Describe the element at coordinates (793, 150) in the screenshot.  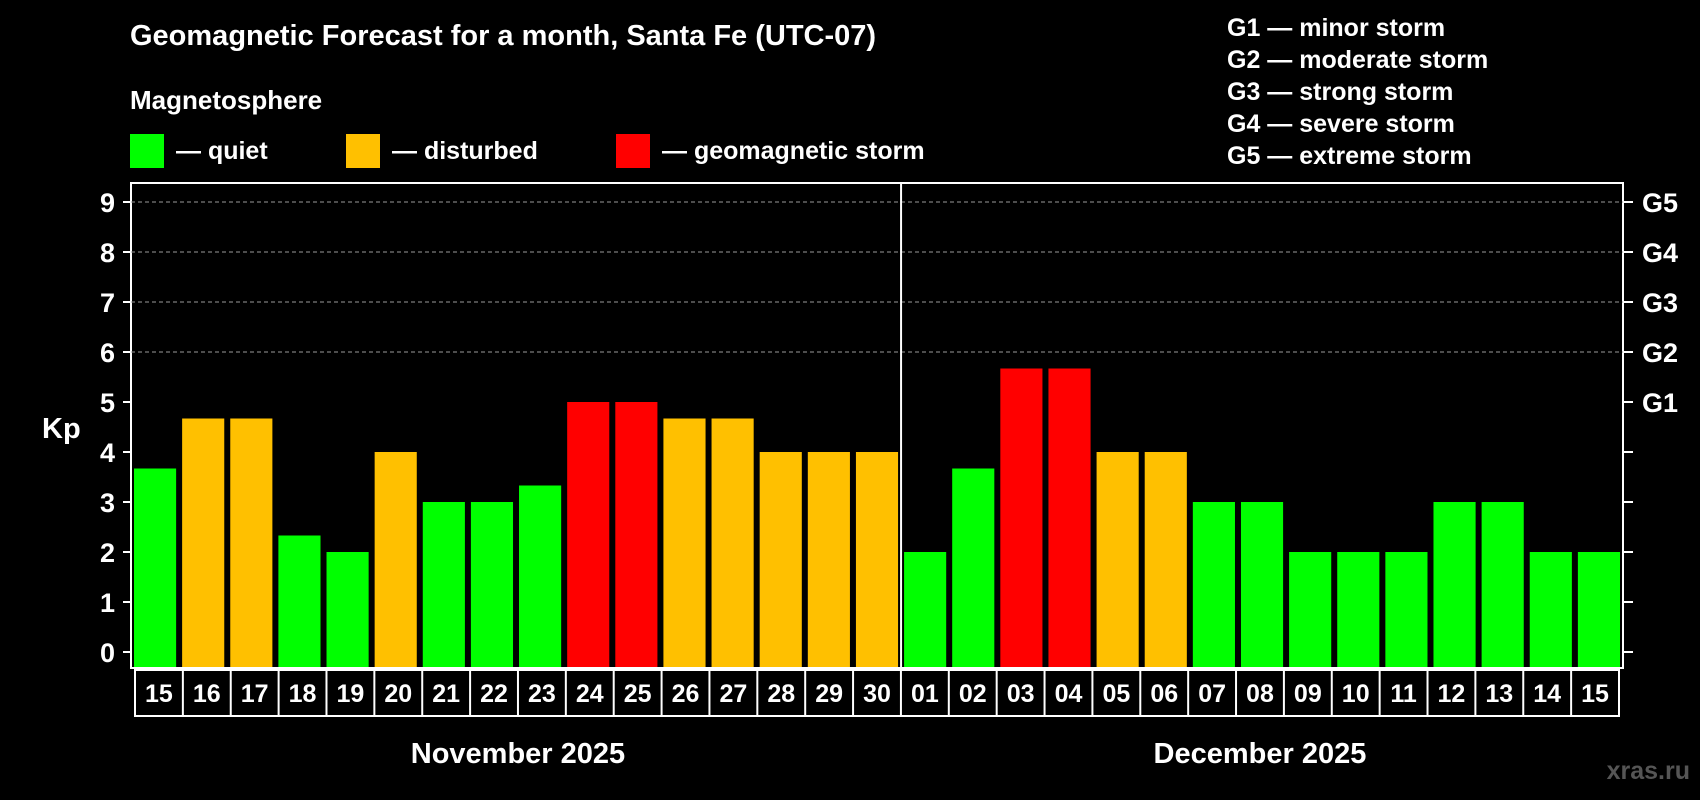
I see `legend-label-storm: — geomagnetic storm` at that location.